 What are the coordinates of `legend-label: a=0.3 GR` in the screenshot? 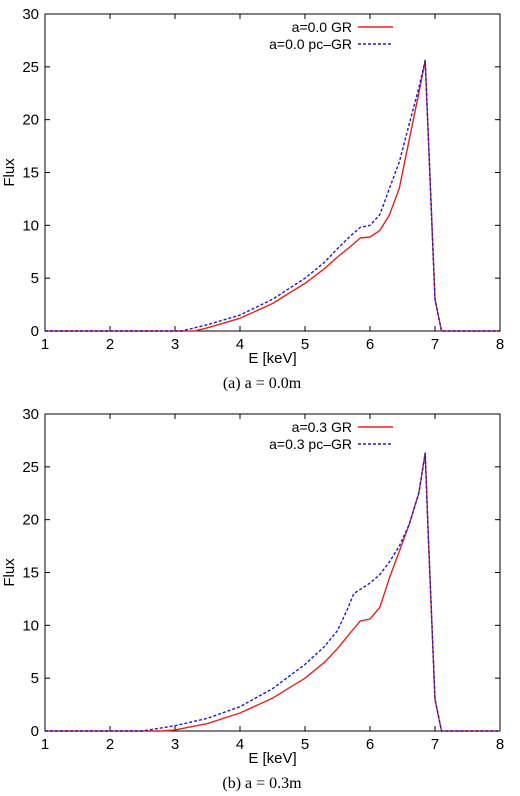 It's located at (322, 427).